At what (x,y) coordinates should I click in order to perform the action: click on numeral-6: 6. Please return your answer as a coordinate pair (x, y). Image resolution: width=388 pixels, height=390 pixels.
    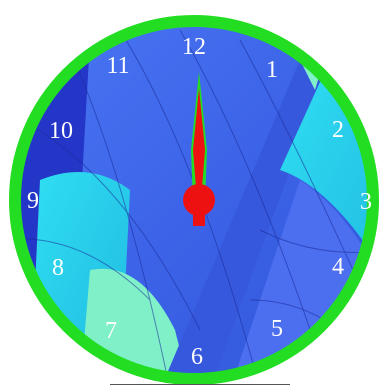
    Looking at the image, I should click on (197, 357).